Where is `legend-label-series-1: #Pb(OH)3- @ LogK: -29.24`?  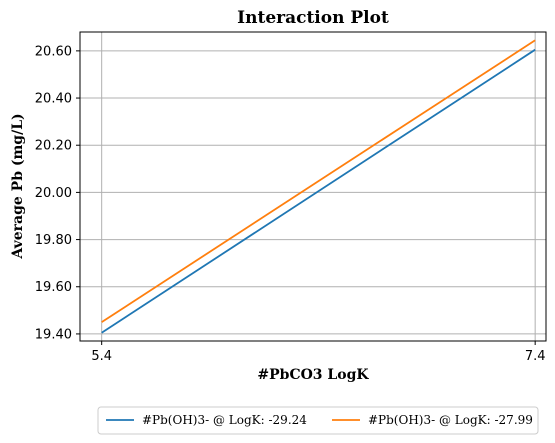 legend-label-series-1: #Pb(OH)3- @ LogK: -29.24 is located at coordinates (224, 420).